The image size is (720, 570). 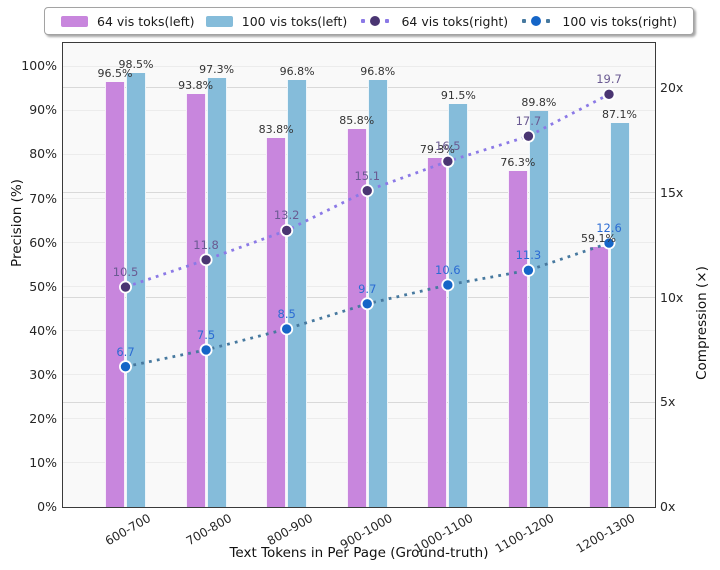 What do you see at coordinates (672, 297) in the screenshot?
I see `y-tick-label-right: 10x` at bounding box center [672, 297].